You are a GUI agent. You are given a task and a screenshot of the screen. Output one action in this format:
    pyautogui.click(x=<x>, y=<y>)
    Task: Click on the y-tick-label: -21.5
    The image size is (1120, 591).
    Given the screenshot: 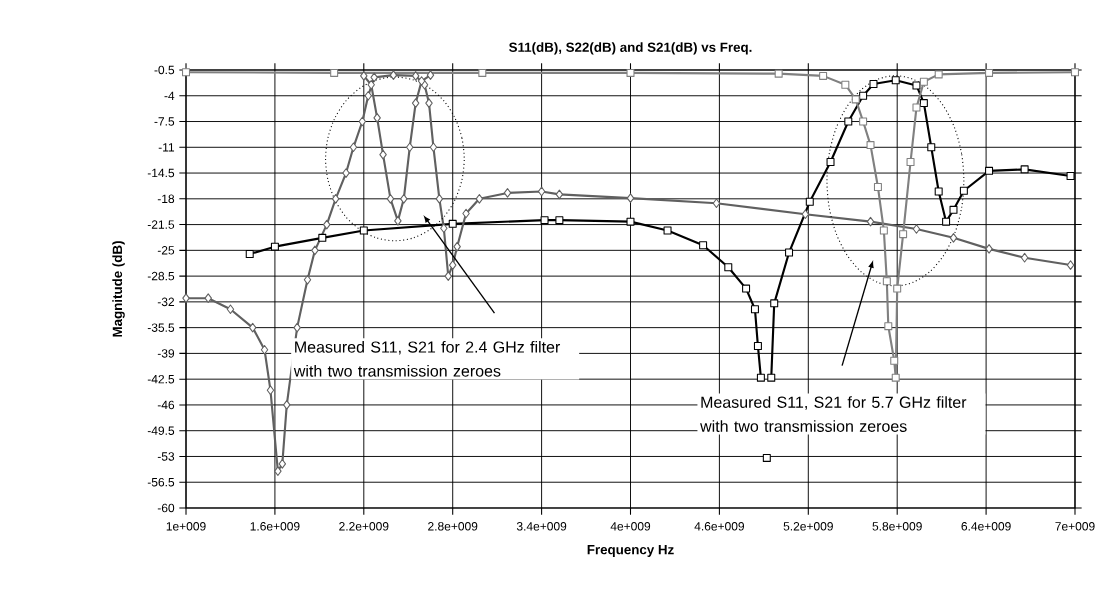 What is the action you would take?
    pyautogui.click(x=161, y=224)
    